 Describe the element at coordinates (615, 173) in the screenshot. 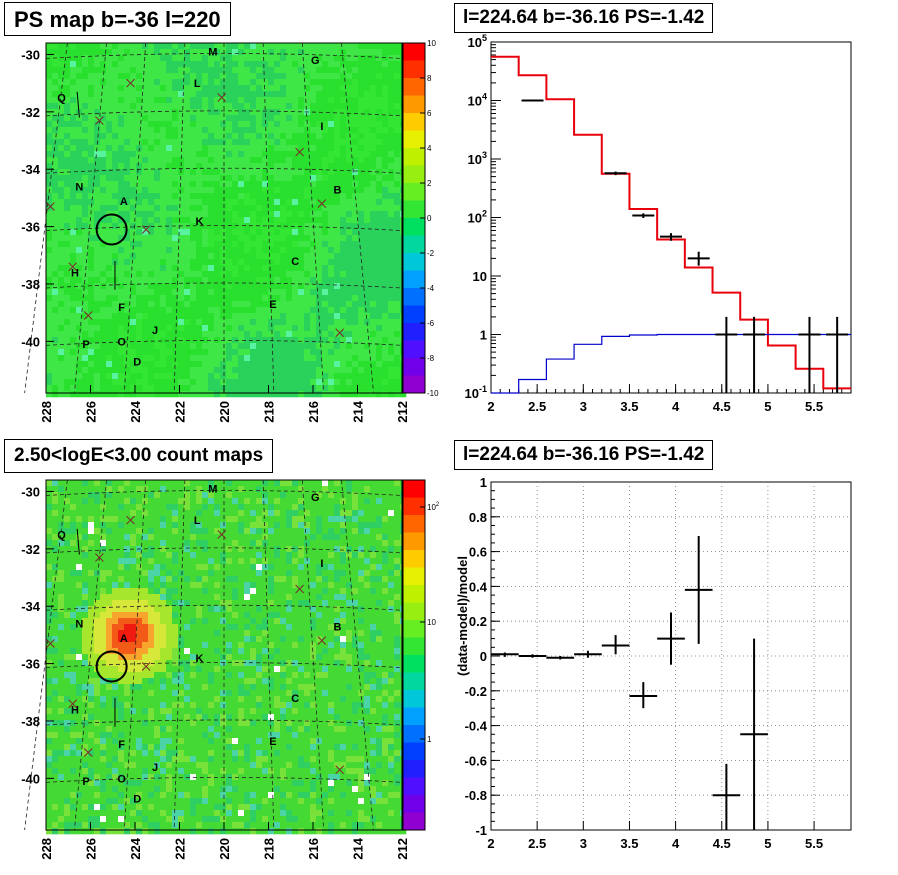

I see `data-point` at that location.